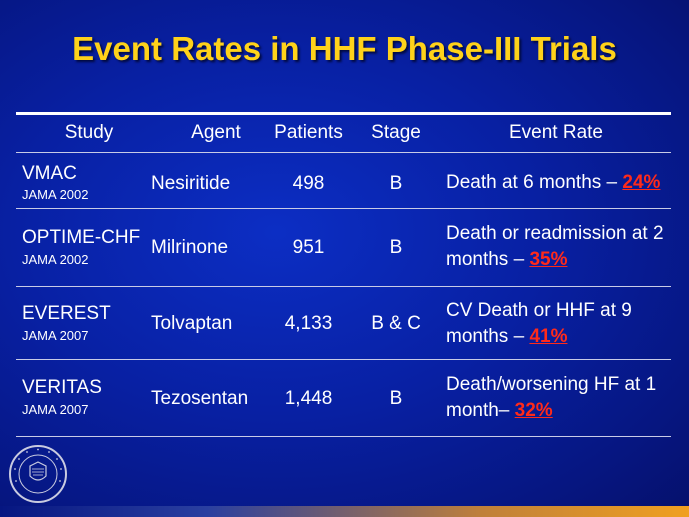 Image resolution: width=689 pixels, height=517 pixels. I want to click on agent-cell: Tezosentan, so click(200, 398).